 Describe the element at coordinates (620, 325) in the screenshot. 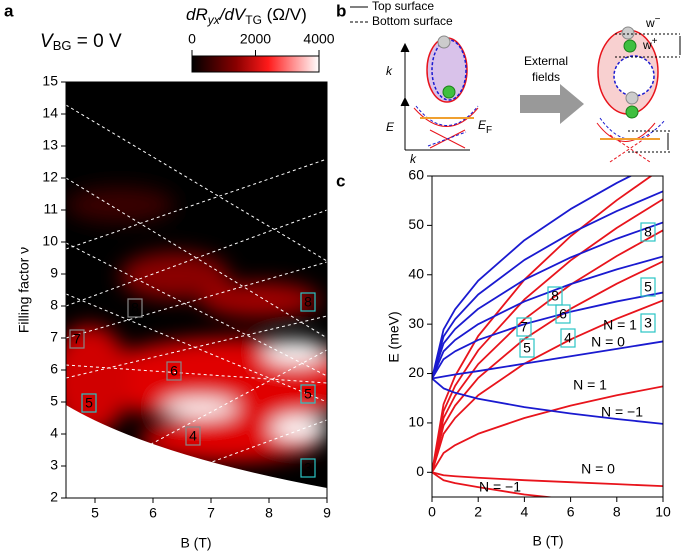

I see `series-label: N = 1` at that location.